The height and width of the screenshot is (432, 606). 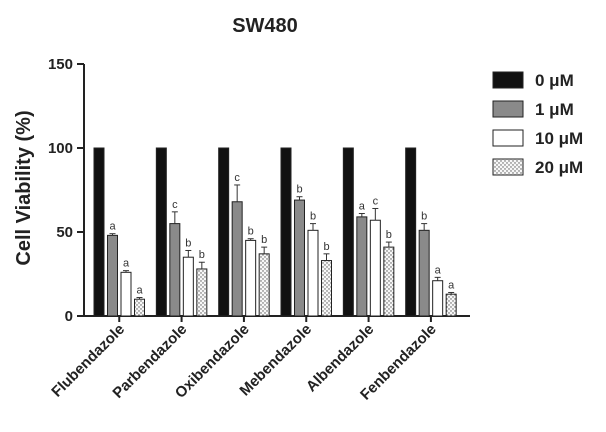 What do you see at coordinates (64, 232) in the screenshot?
I see `y-tick-label: 50` at bounding box center [64, 232].